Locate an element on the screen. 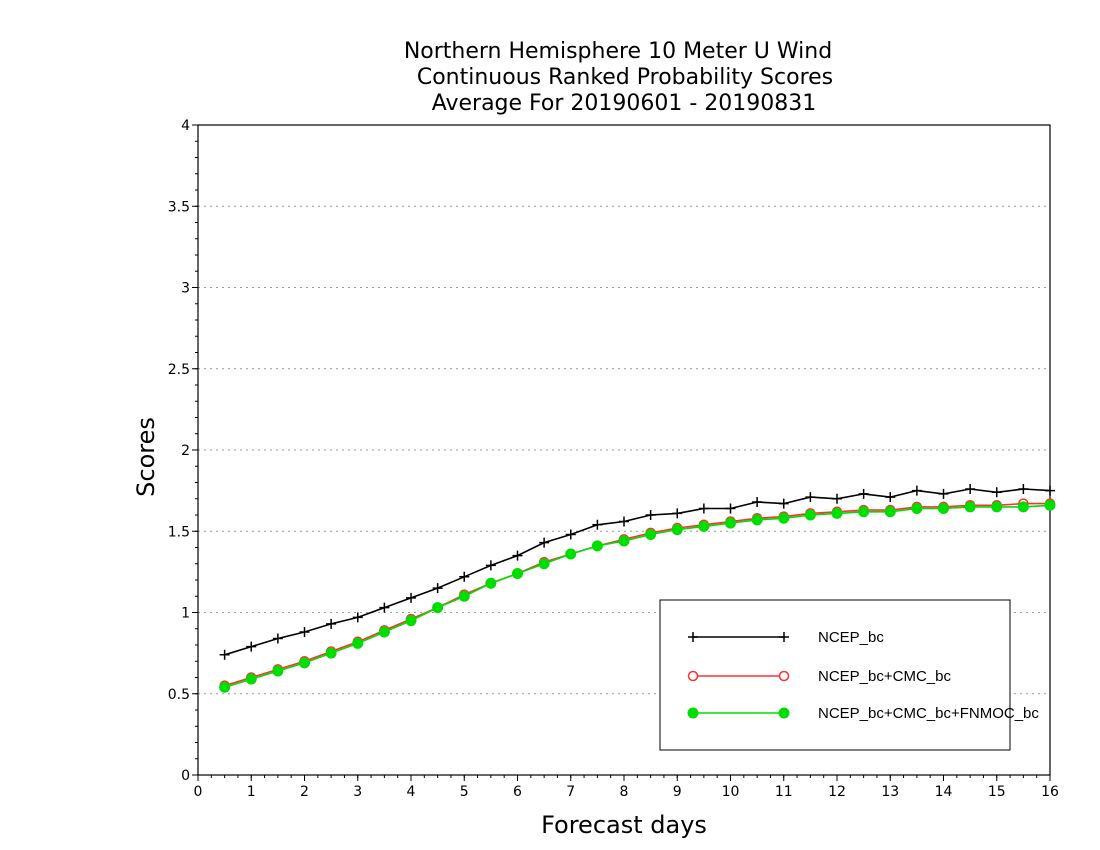 The width and height of the screenshot is (1100, 850). x-tick-label: 11 is located at coordinates (784, 792).